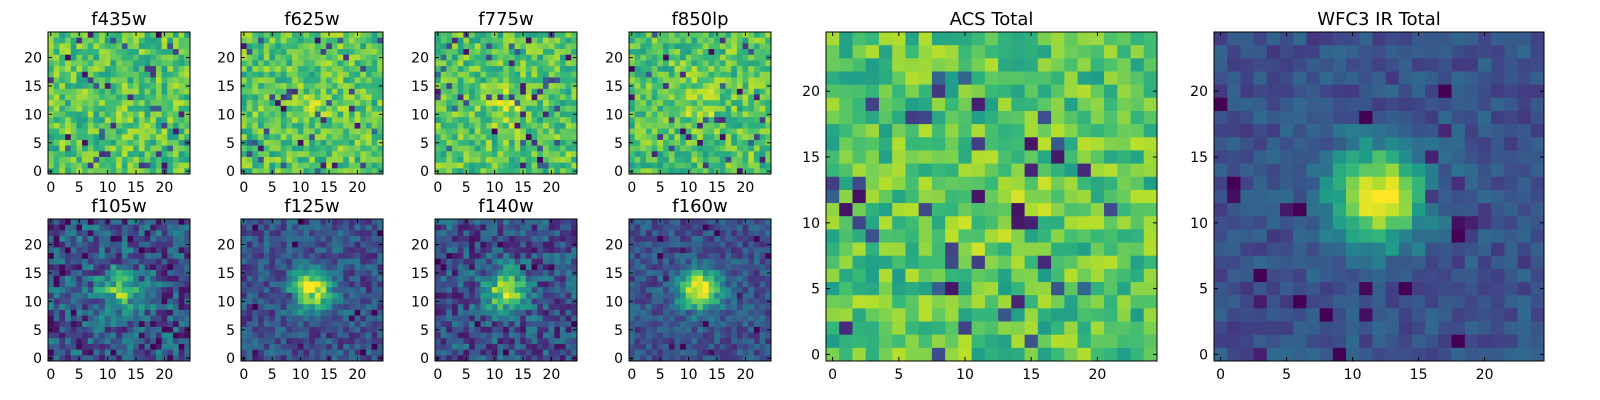  I want to click on x-tick-label: 20, so click(165, 188).